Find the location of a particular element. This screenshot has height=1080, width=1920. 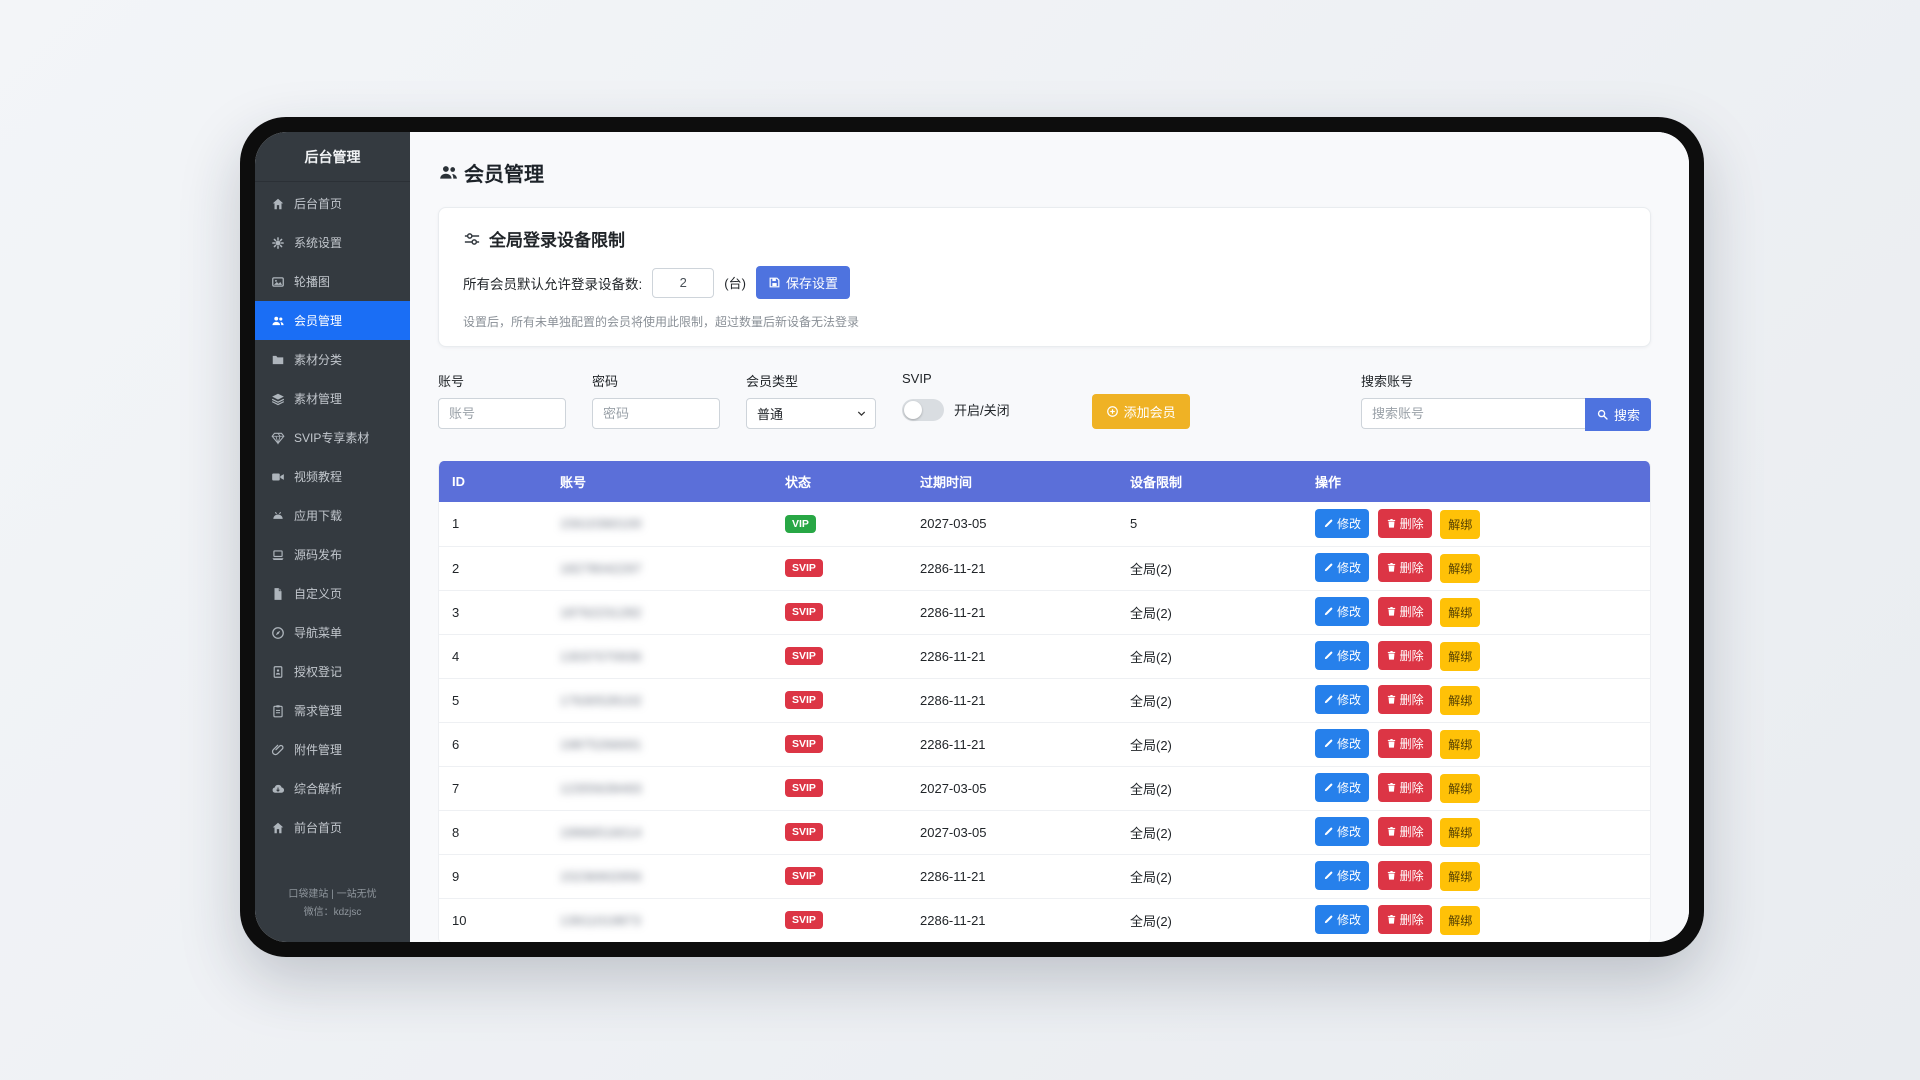

sidebar-item-system-settings: 系统设置 is located at coordinates (332, 242).